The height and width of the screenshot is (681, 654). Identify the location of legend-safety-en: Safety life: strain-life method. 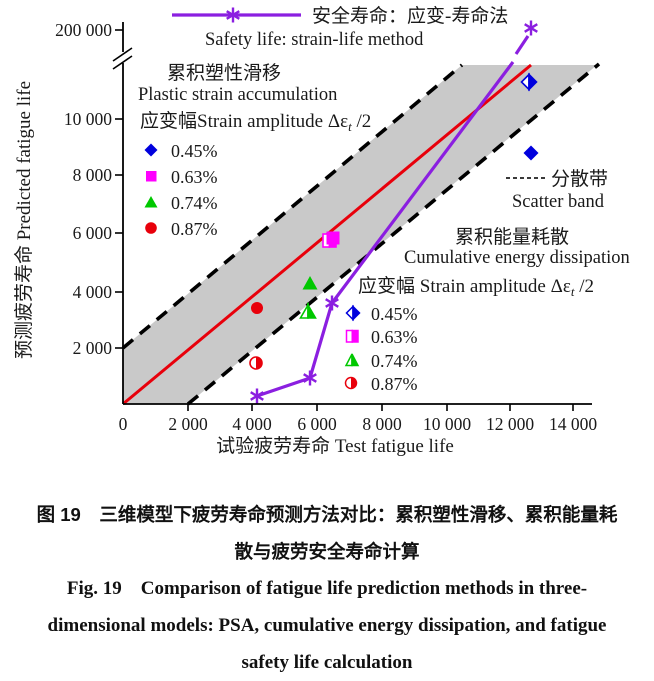
(314, 40).